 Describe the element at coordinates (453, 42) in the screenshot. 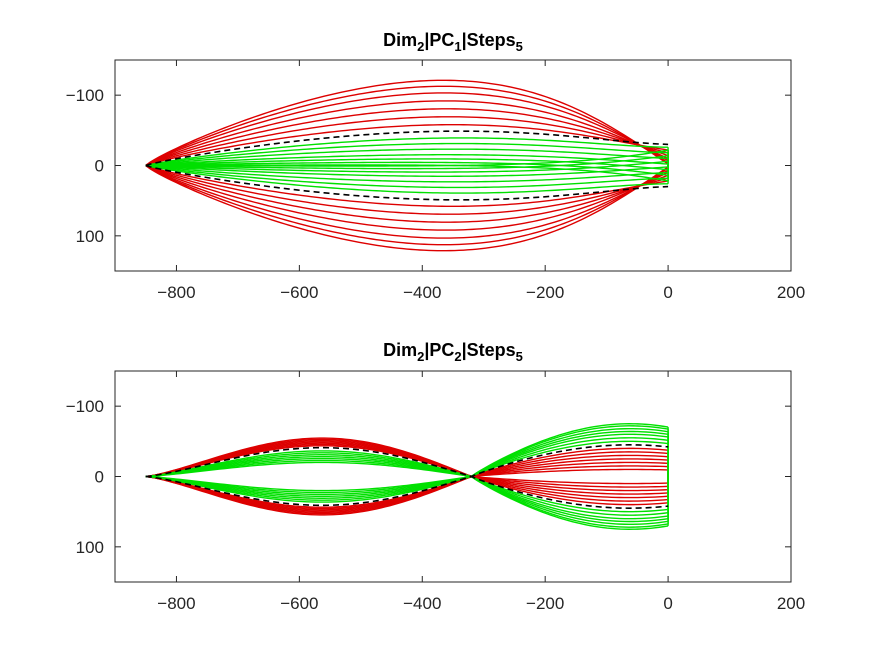

I see `subplot-title: Dim2|PC1|Steps5` at that location.